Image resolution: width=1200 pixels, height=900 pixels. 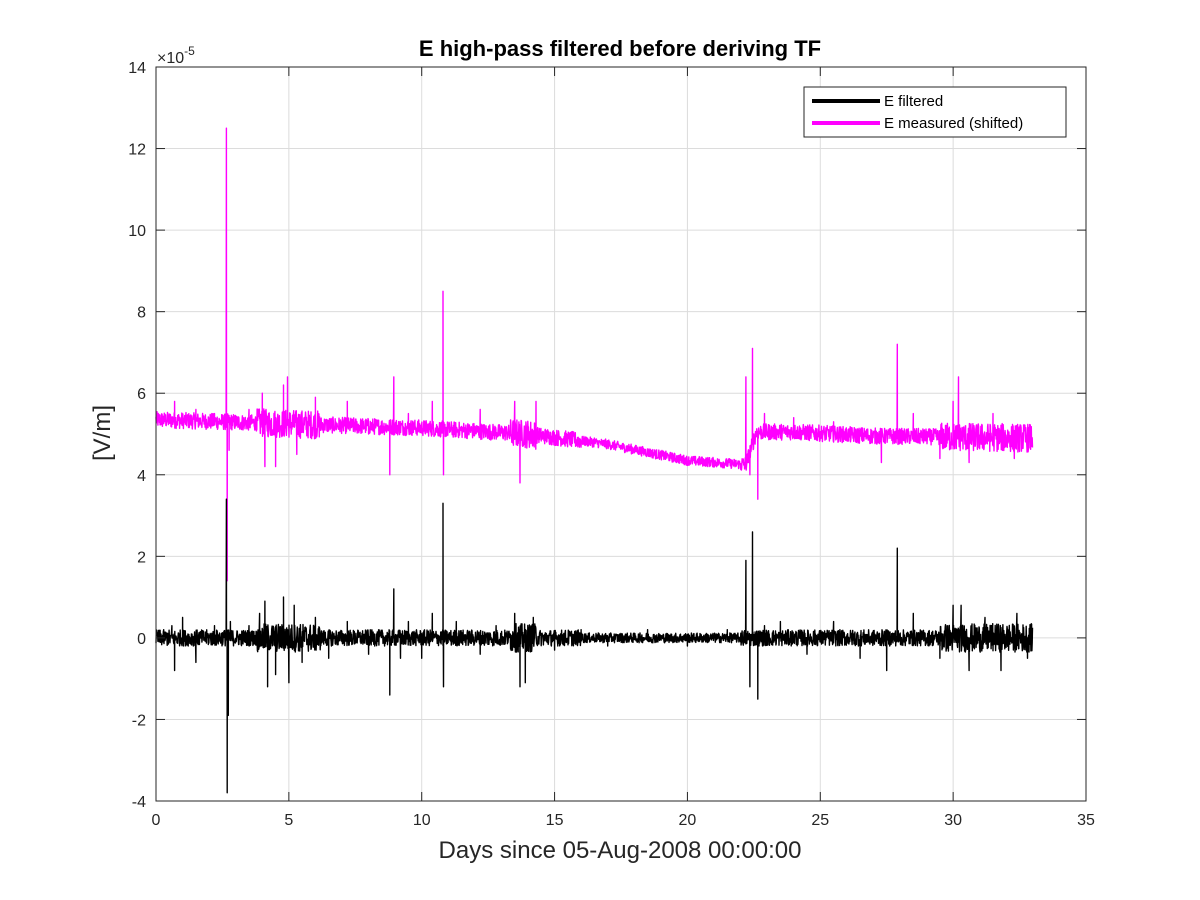 What do you see at coordinates (137, 68) in the screenshot?
I see `y-tick-label: 14` at bounding box center [137, 68].